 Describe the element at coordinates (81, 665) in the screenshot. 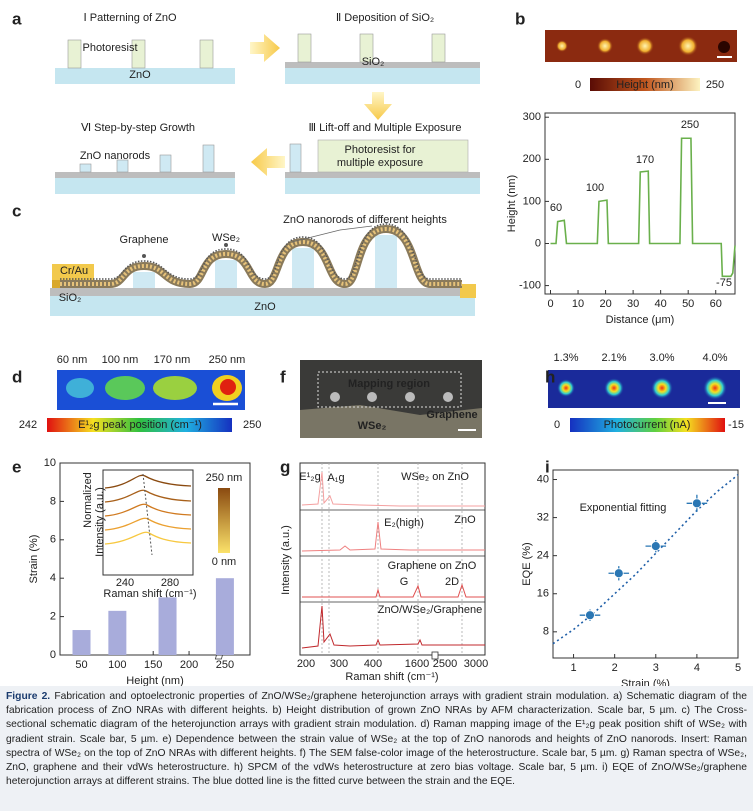

I see `x-tick-label: 50` at that location.